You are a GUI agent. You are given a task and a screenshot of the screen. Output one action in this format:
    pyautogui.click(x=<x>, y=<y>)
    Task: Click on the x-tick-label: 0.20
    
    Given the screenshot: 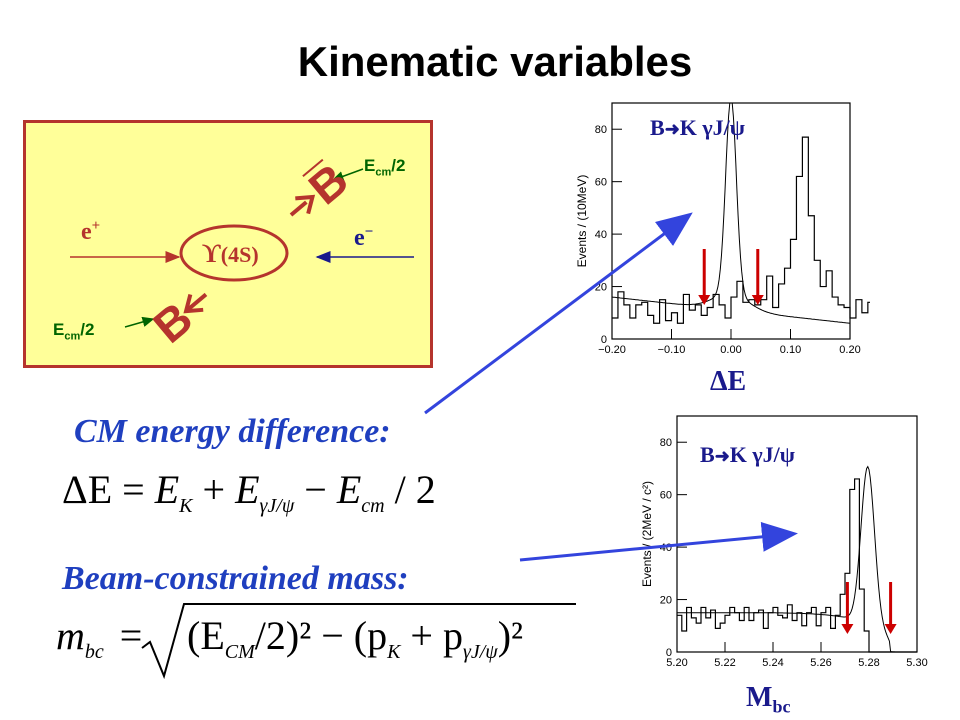 What is the action you would take?
    pyautogui.click(x=849, y=350)
    